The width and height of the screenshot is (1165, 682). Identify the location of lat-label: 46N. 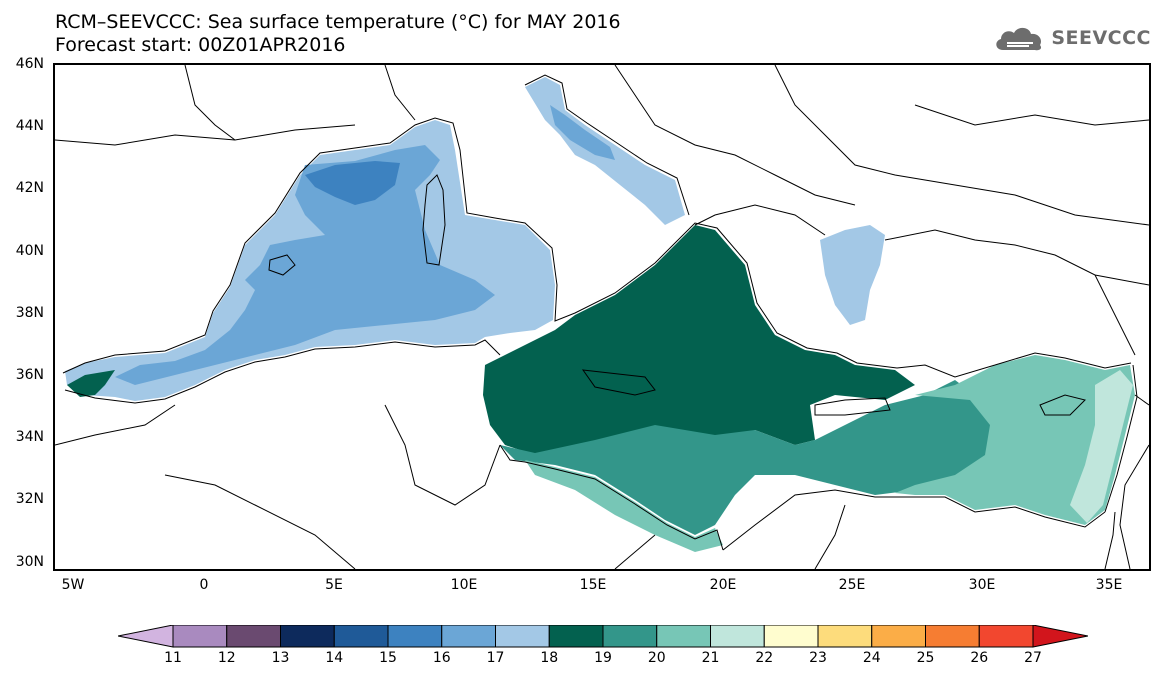
(29, 64).